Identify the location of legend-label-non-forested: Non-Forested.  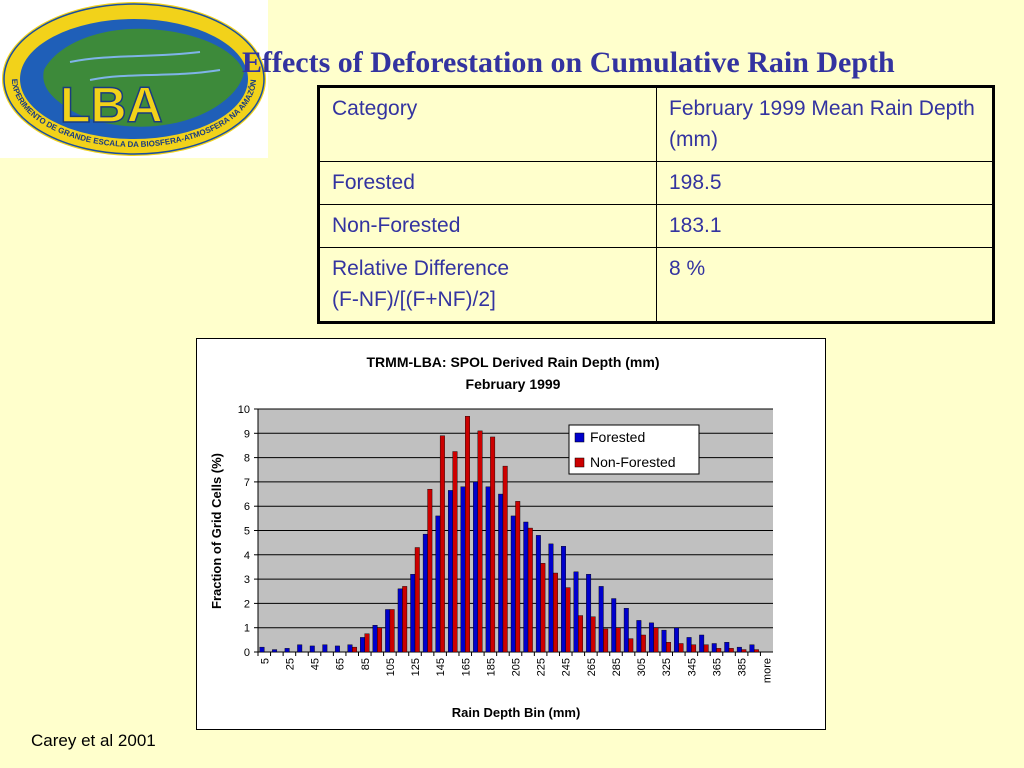
(633, 462).